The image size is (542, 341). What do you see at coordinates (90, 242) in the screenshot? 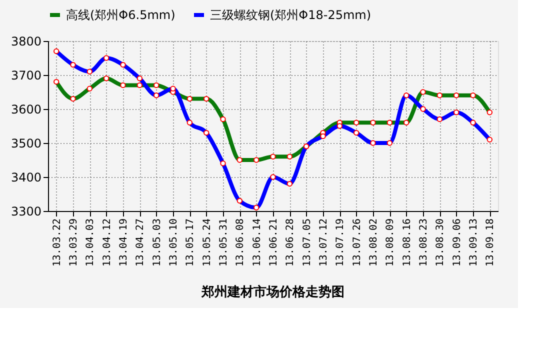
I see `x-tick-label: 13.04.03` at bounding box center [90, 242].